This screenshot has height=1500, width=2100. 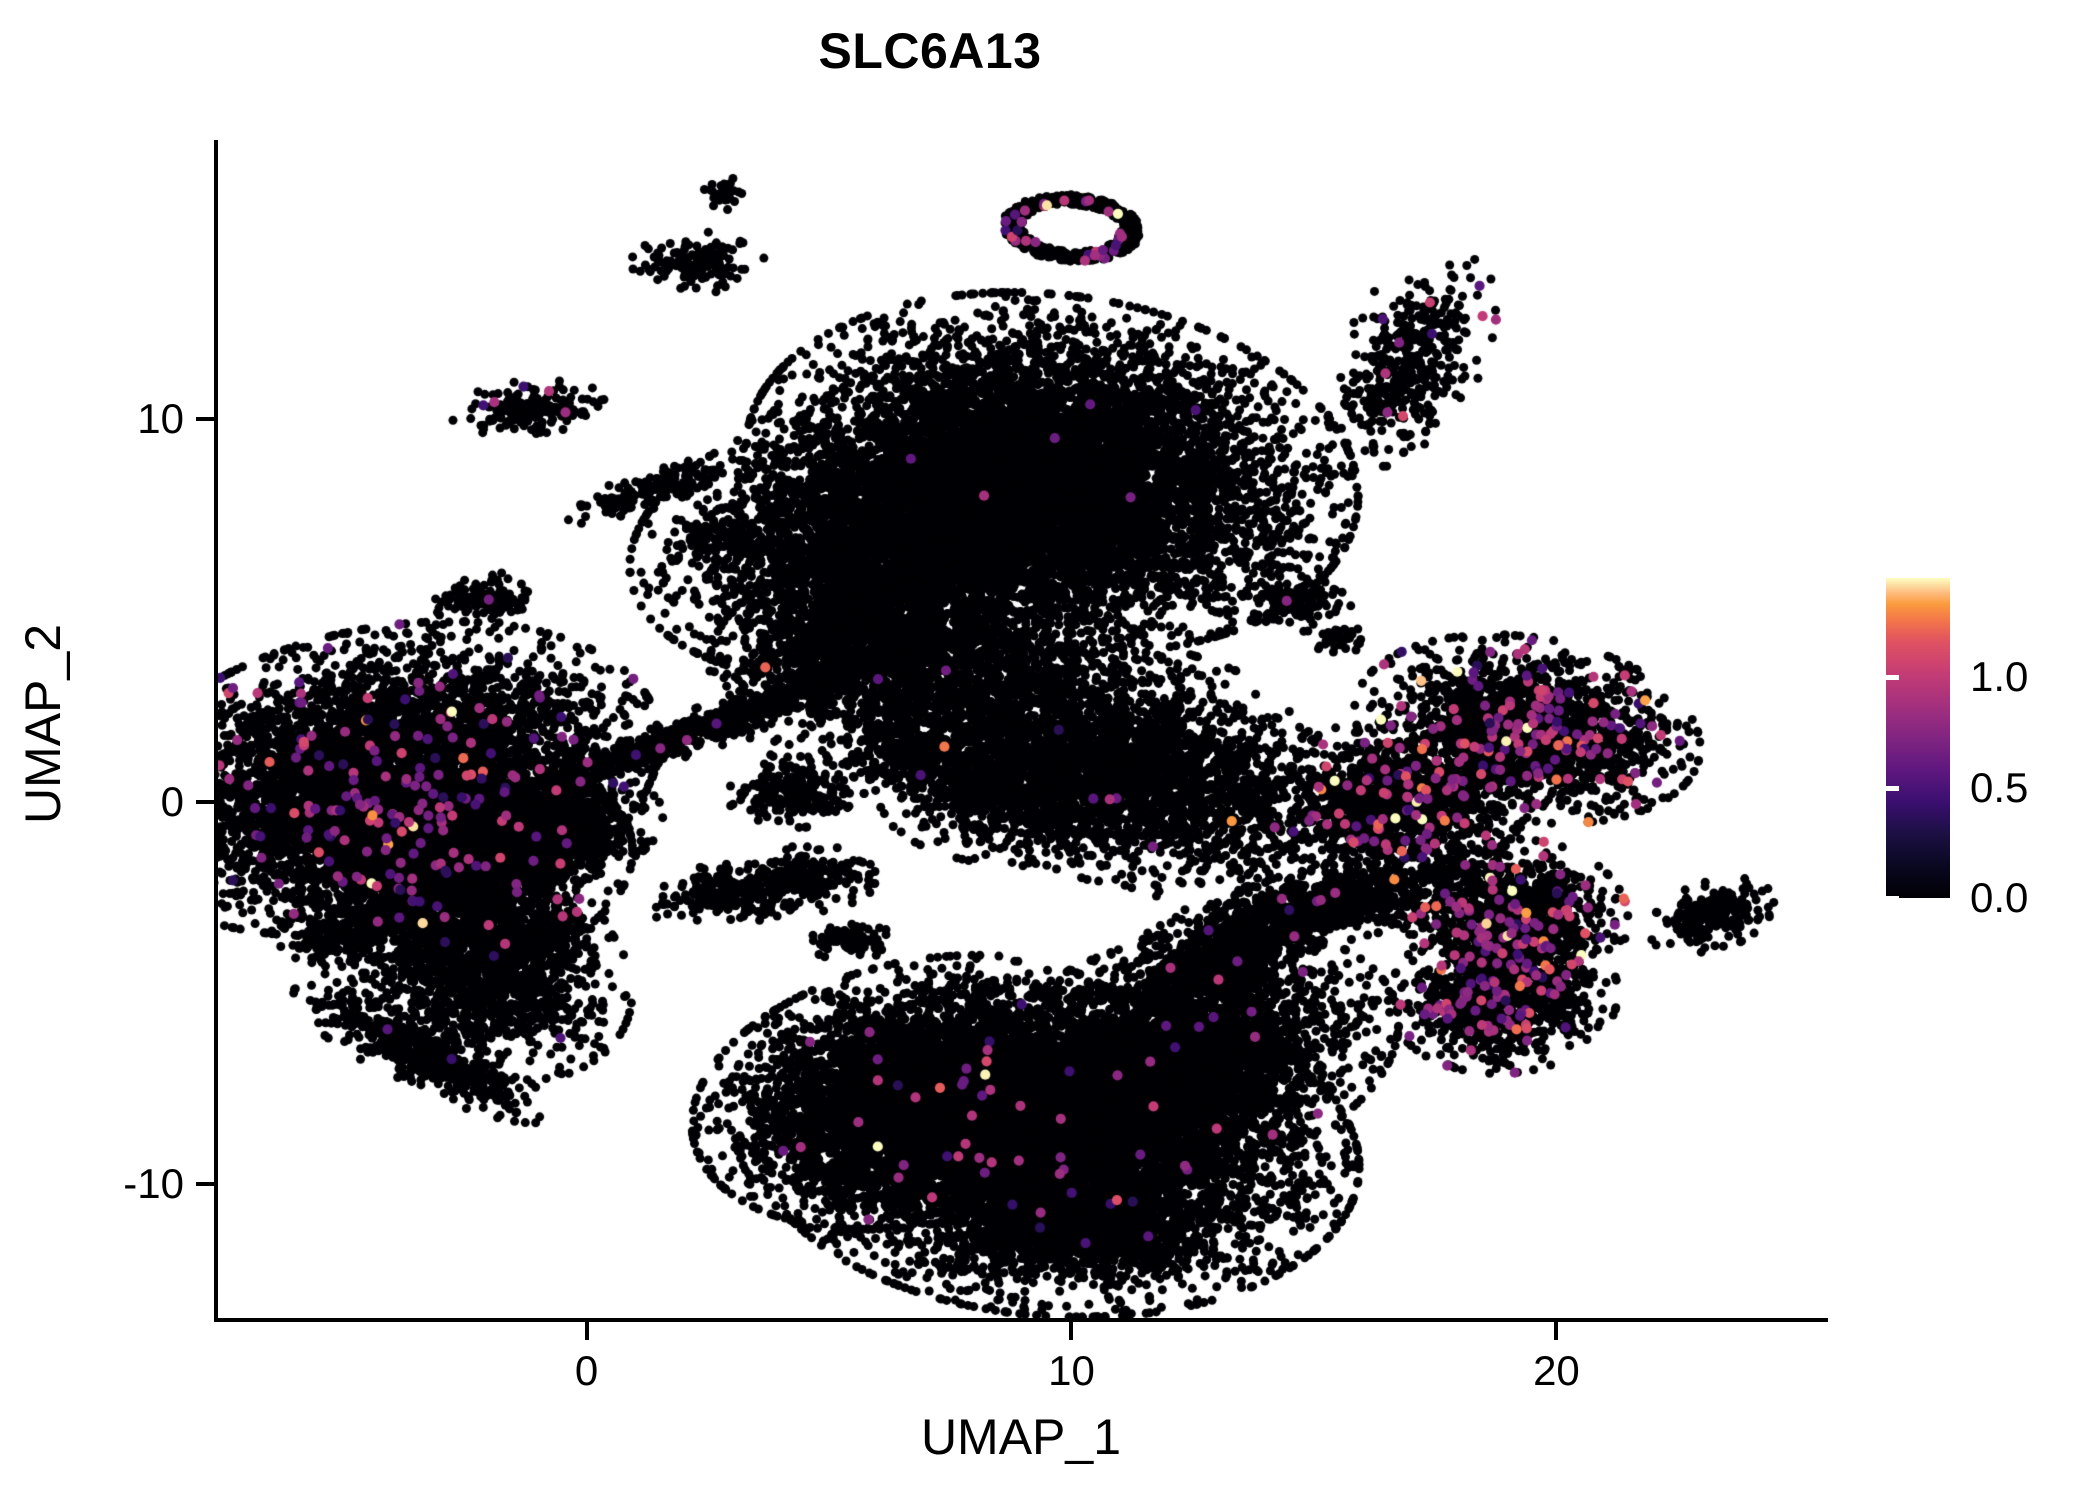 I want to click on y-axis-line, so click(x=216, y=731).